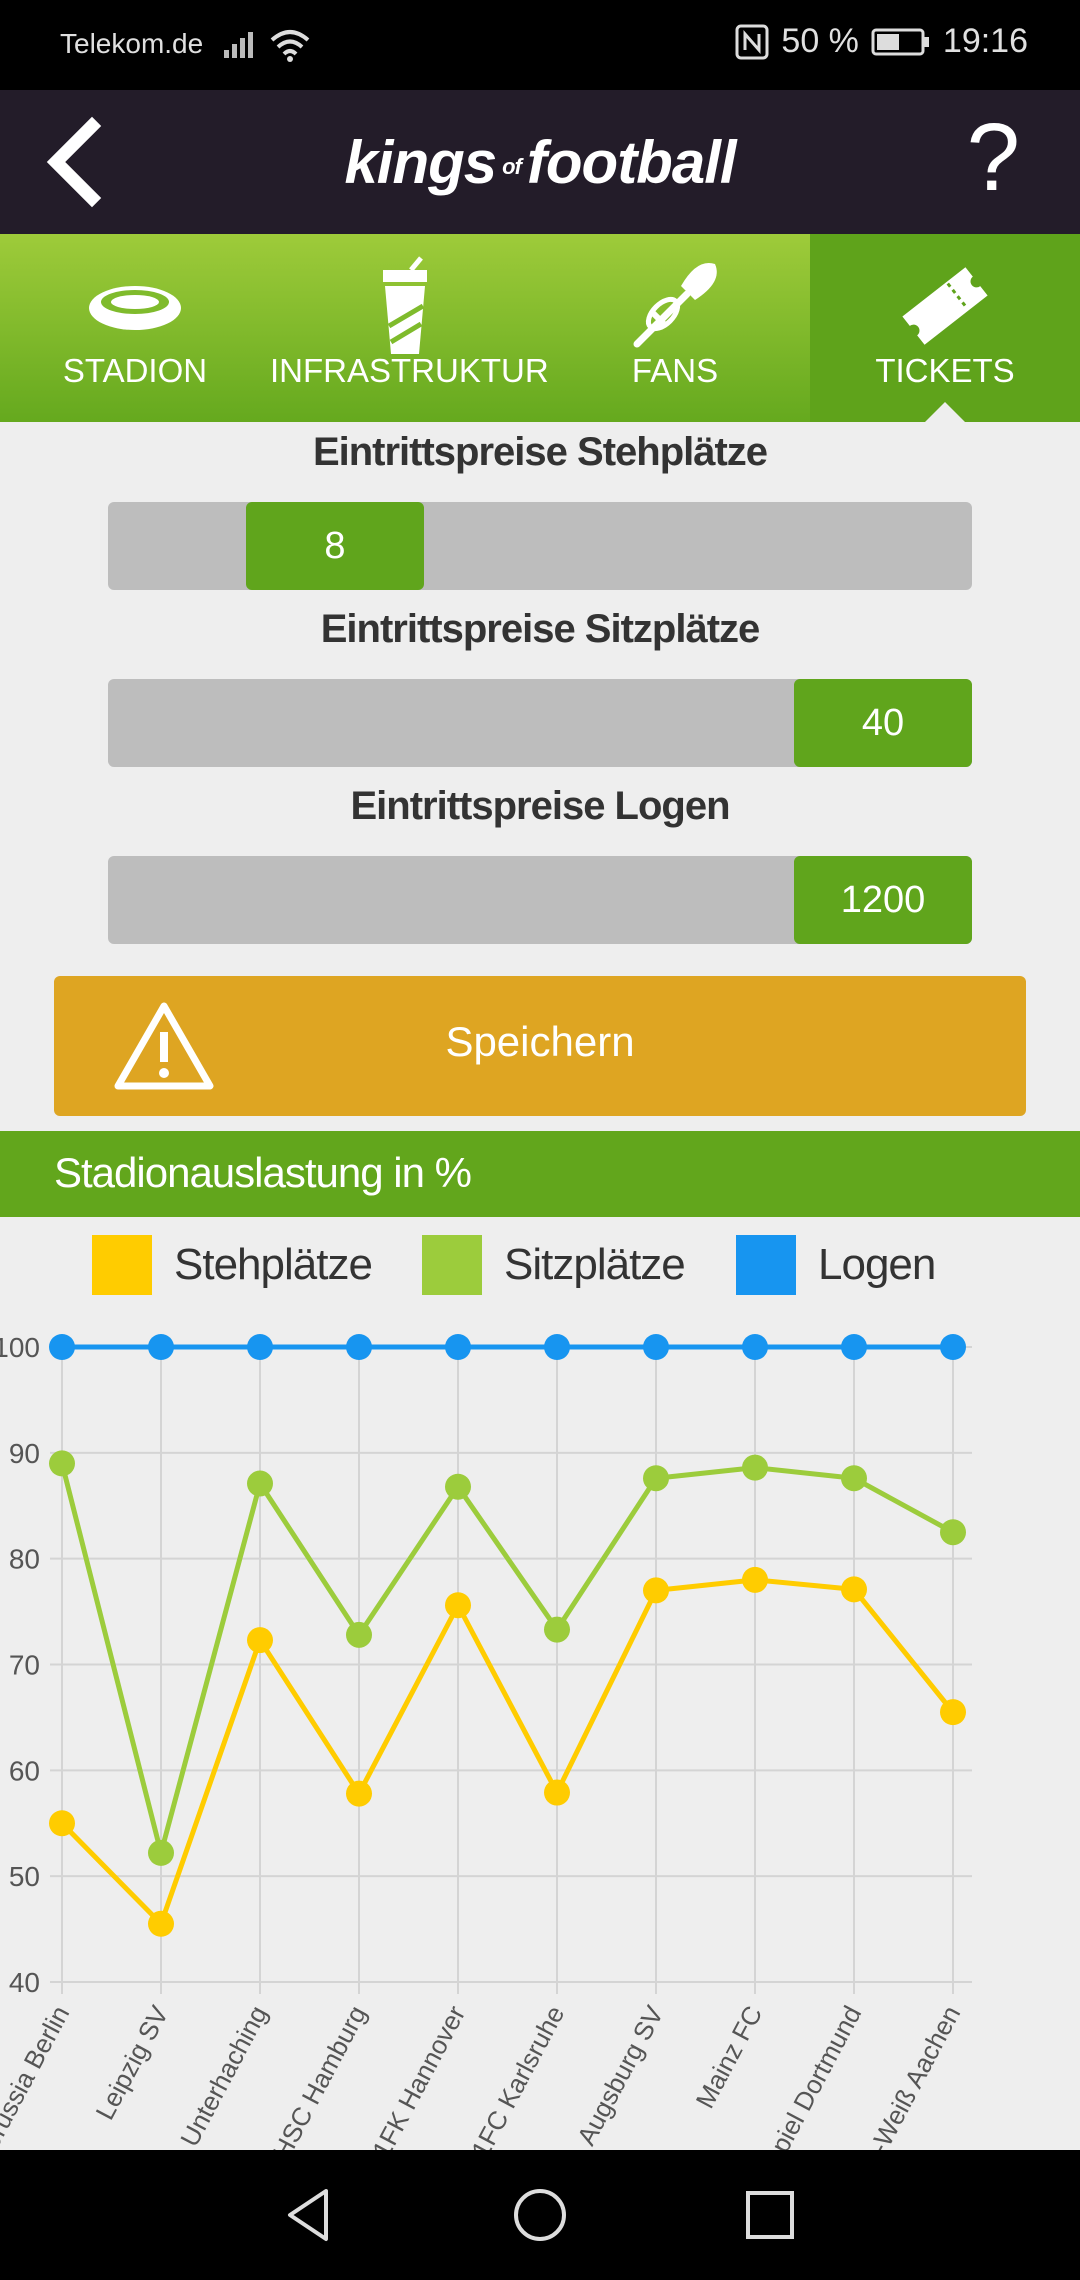  Describe the element at coordinates (985, 41) in the screenshot. I see `clock: 19:16` at that location.